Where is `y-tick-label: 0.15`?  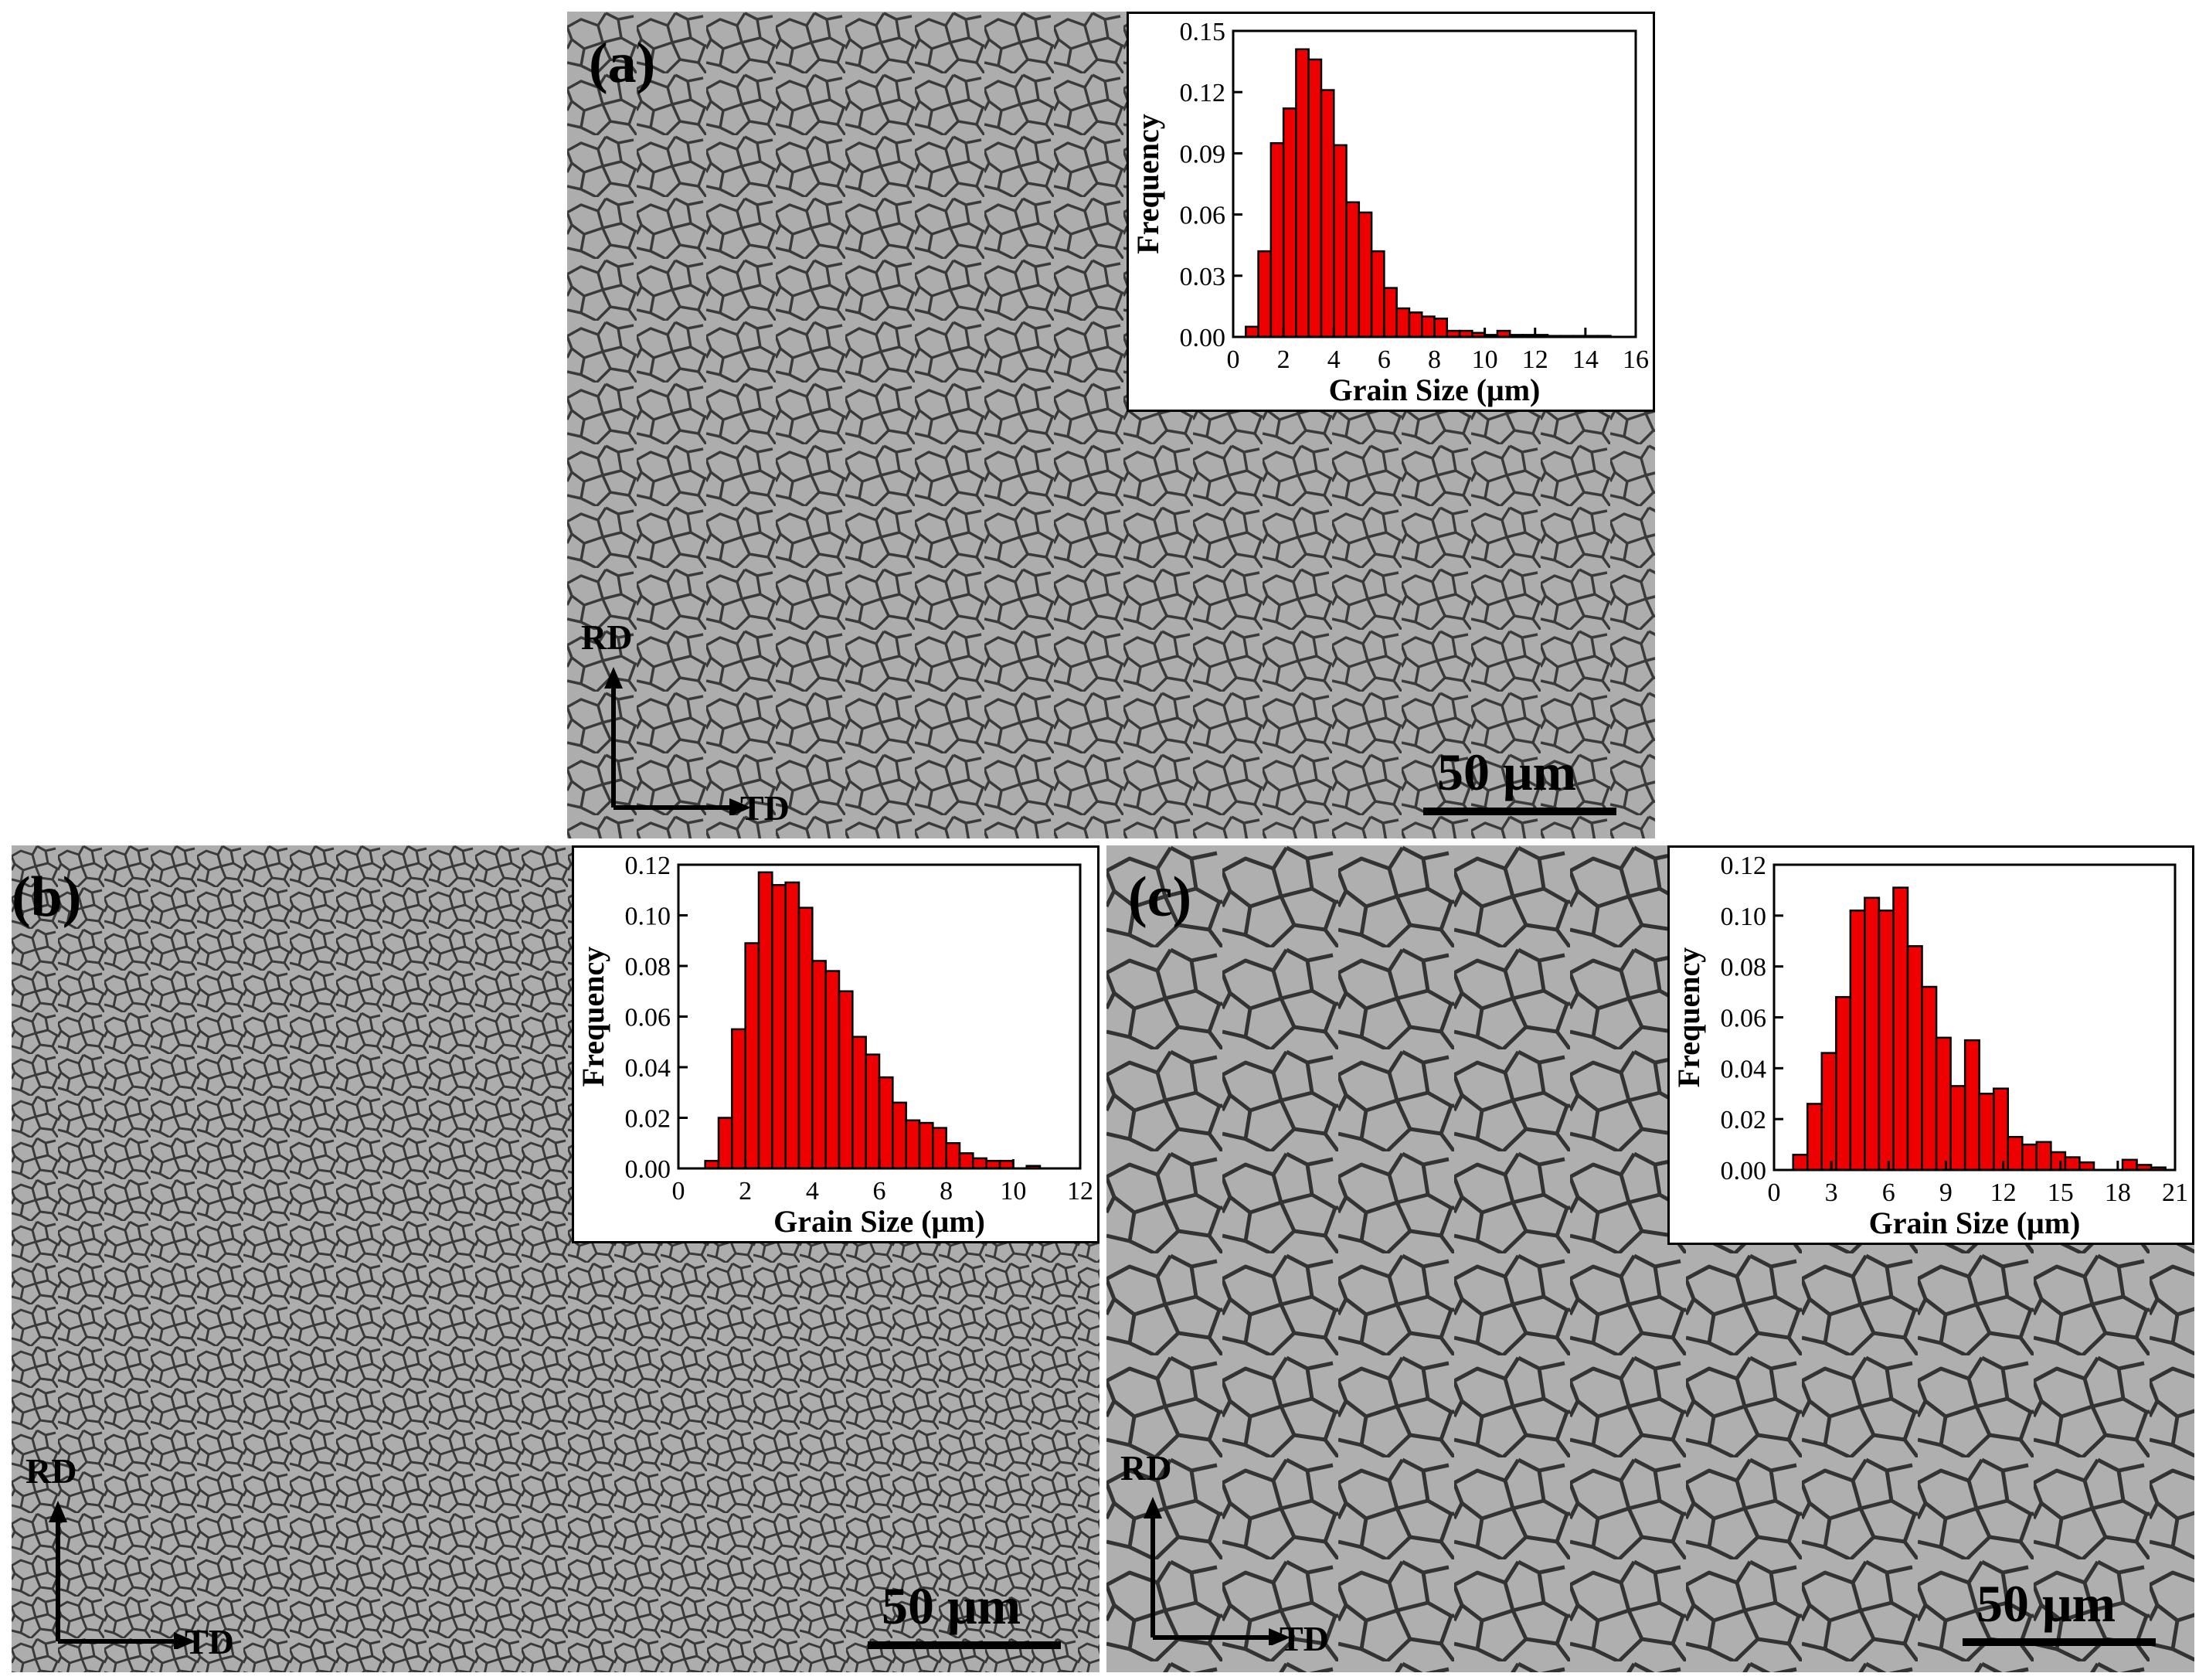
y-tick-label: 0.15 is located at coordinates (1203, 32).